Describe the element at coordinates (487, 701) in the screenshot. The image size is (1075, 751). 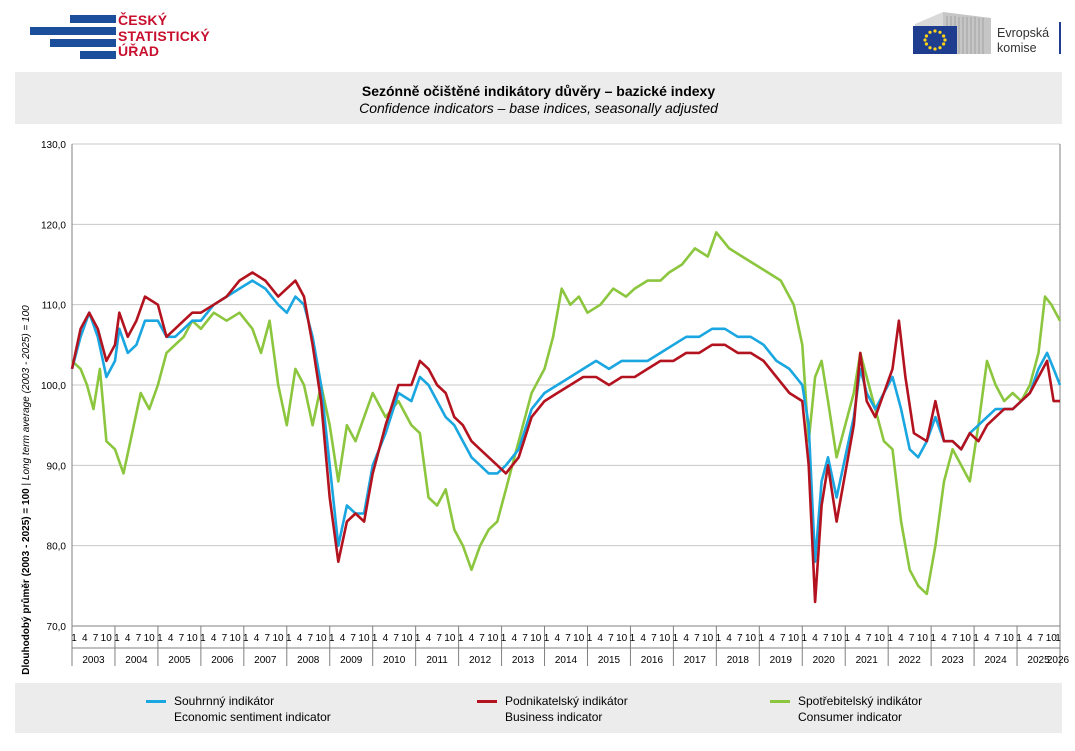
I see `legend-swatch-business` at that location.